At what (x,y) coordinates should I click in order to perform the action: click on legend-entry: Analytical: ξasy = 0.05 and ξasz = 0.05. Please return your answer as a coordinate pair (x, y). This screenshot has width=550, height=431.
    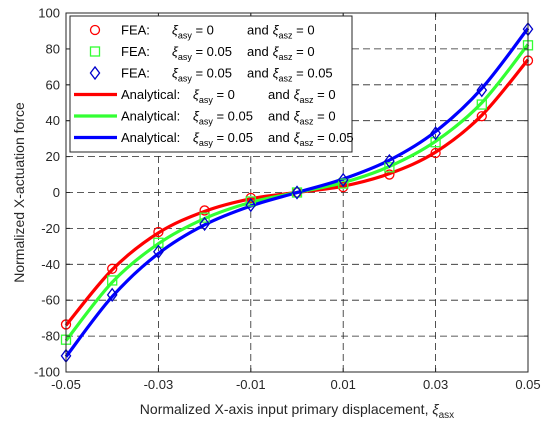
    Looking at the image, I should click on (214, 139).